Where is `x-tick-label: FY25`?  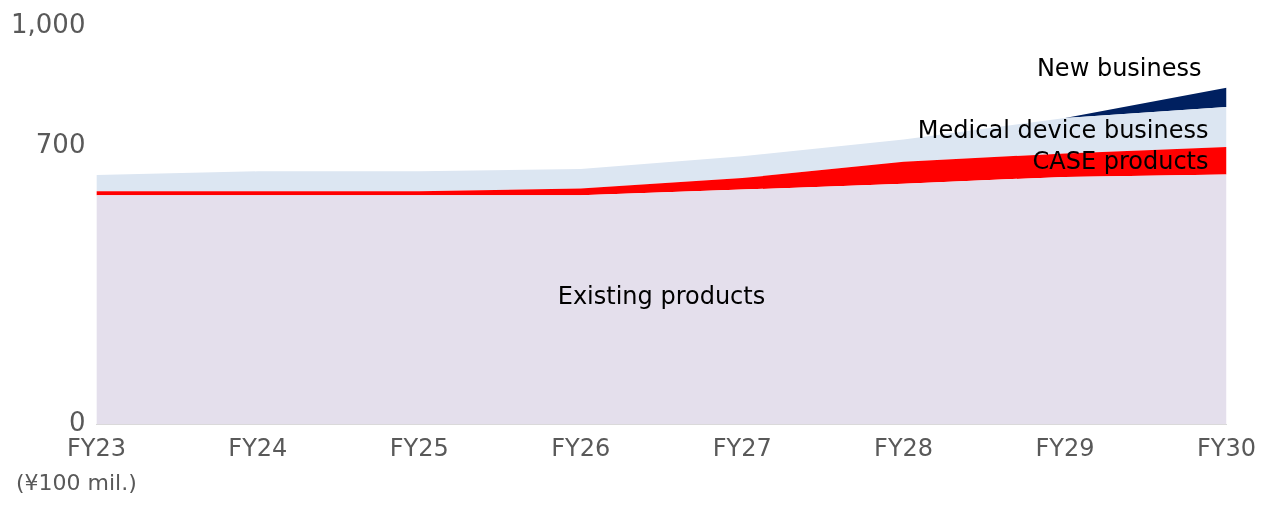
x-tick-label: FY25 is located at coordinates (419, 447).